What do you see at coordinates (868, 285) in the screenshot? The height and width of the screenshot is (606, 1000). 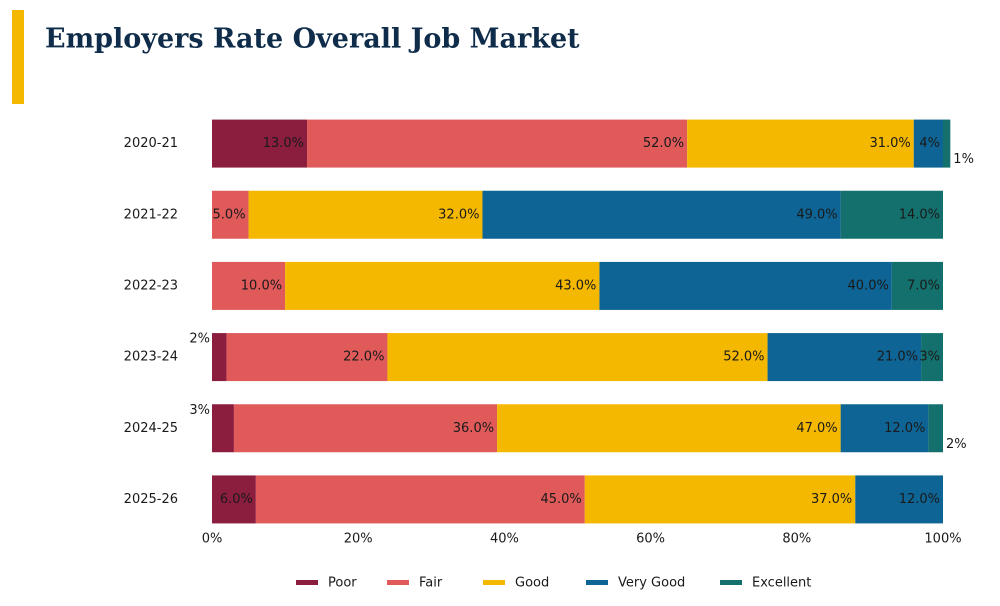 I see `value-label: 40.0%` at bounding box center [868, 285].